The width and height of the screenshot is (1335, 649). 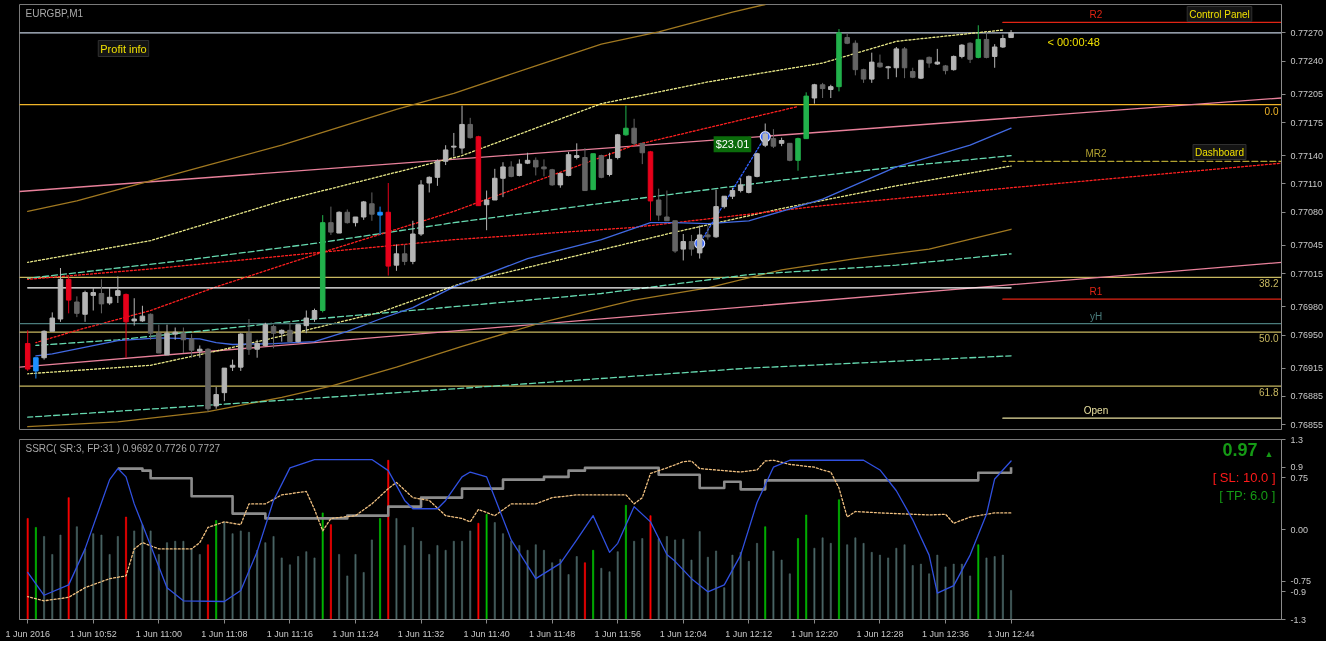 What do you see at coordinates (1297, 467) in the screenshot?
I see `y-tick-label: 0.9` at bounding box center [1297, 467].